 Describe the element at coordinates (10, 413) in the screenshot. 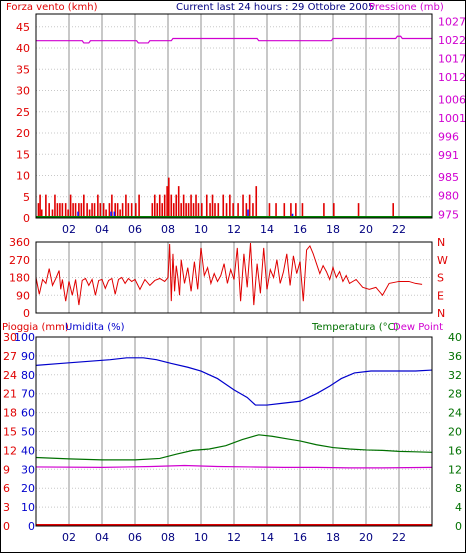

I see `rain-tick-label: 18` at that location.